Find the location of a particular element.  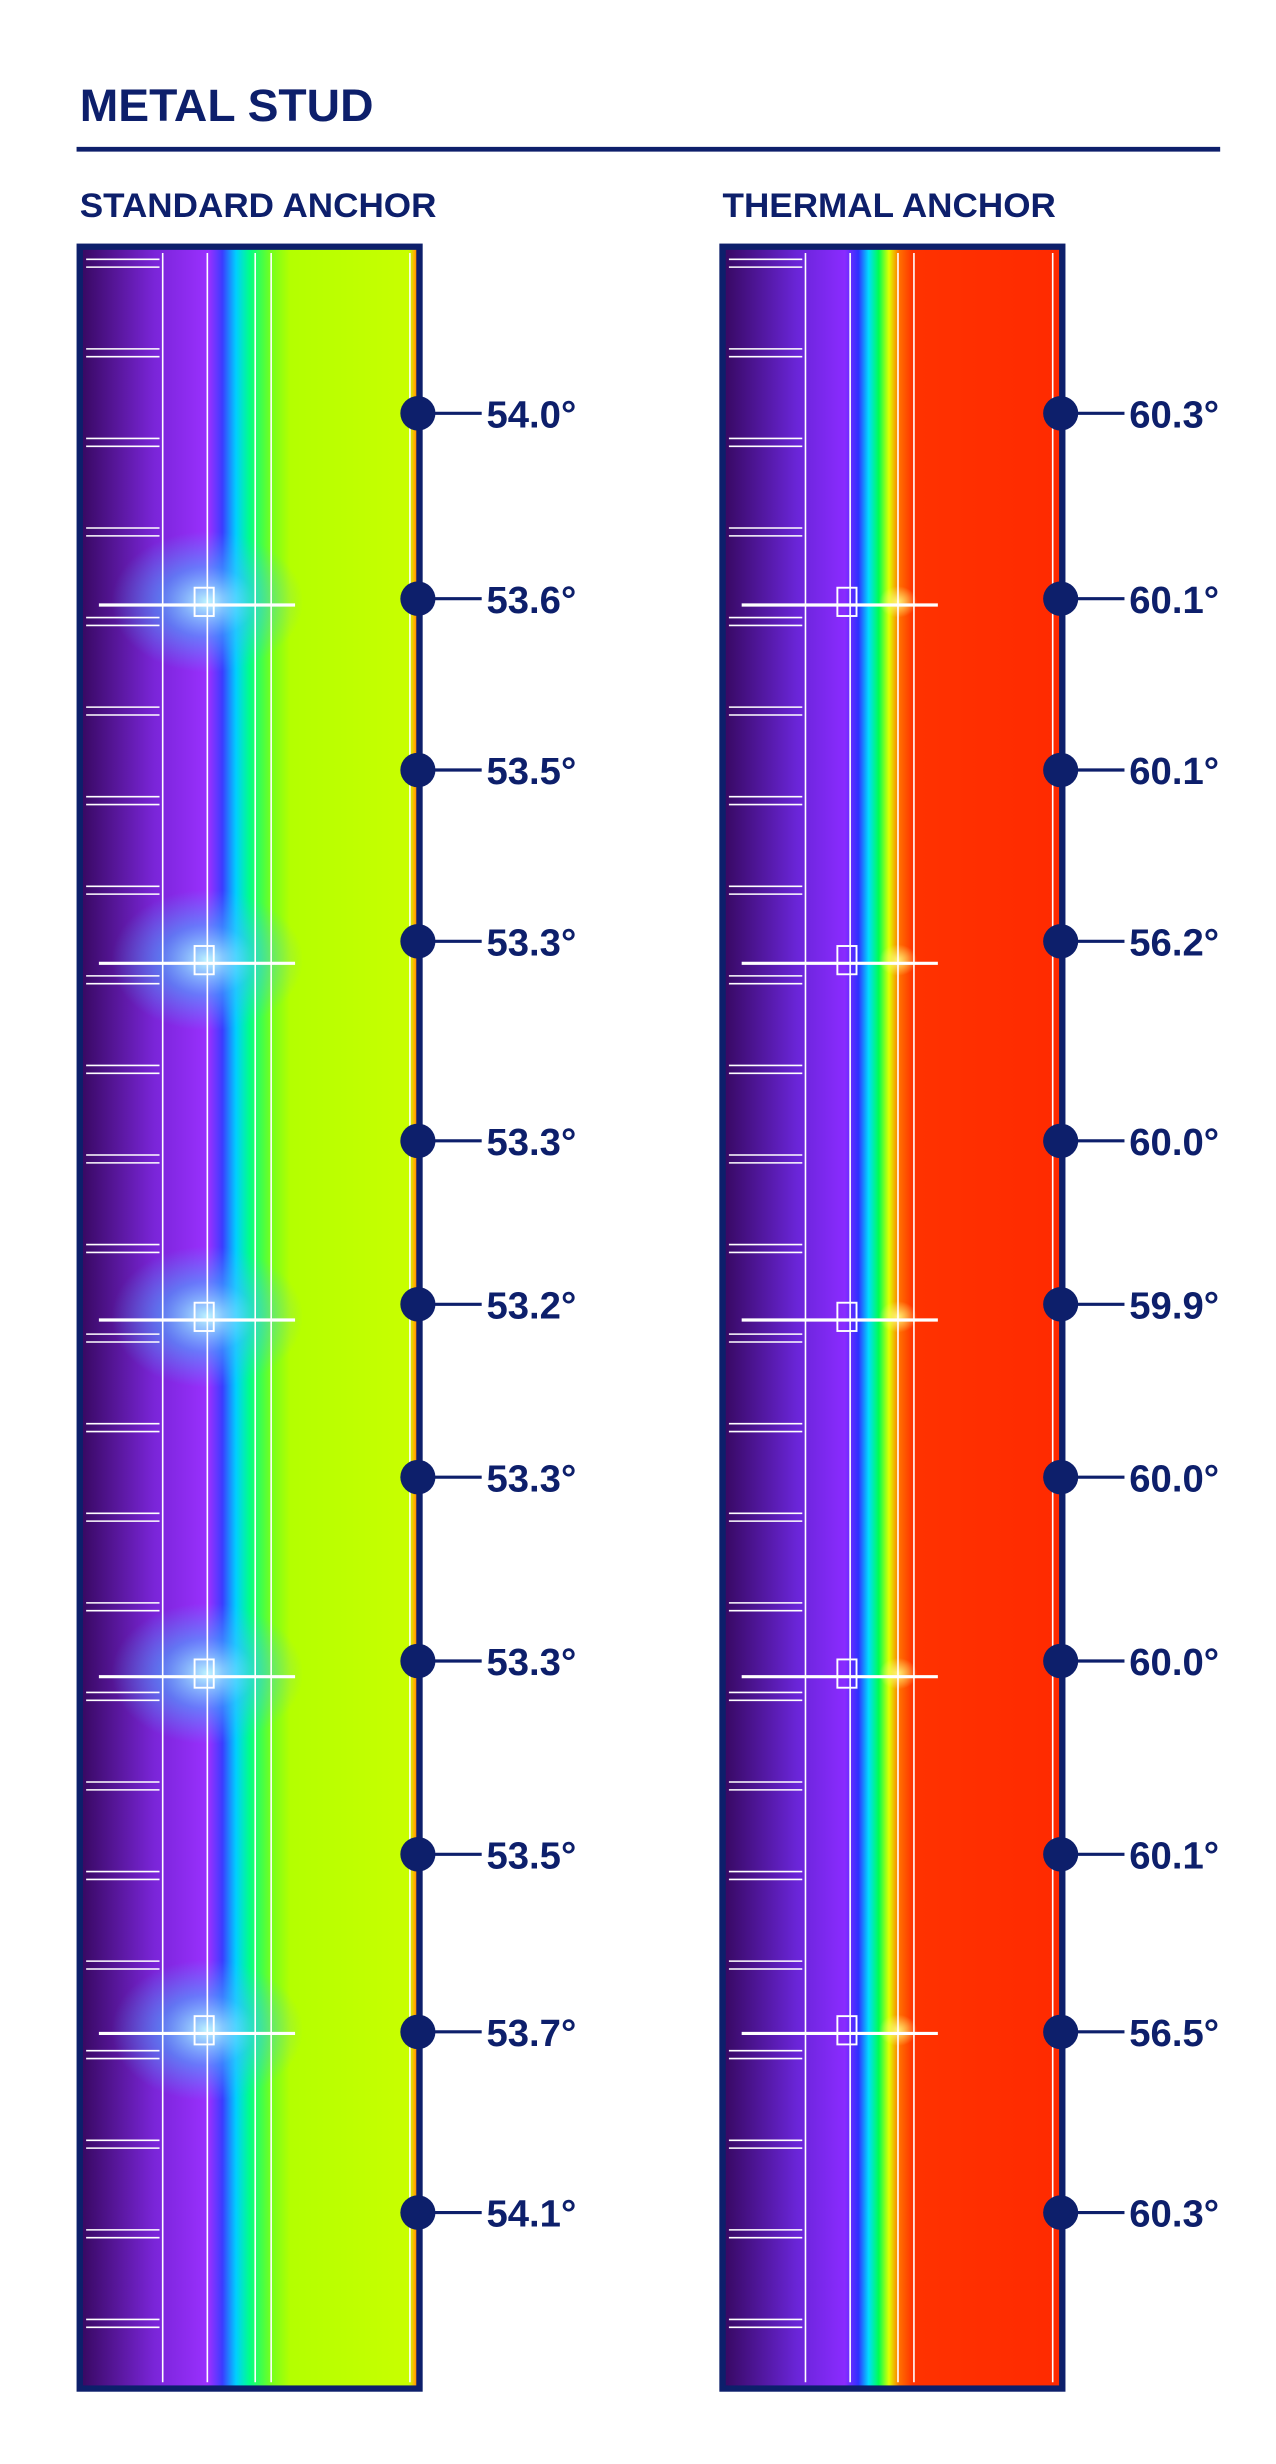

temperature-reading: 59.9° is located at coordinates (1174, 1307).